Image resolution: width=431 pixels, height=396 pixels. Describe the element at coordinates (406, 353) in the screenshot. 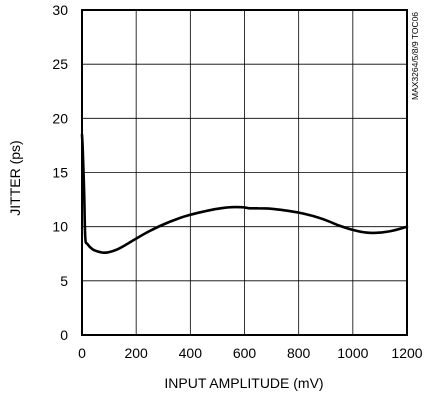

I see `x-tick-label: 1200` at that location.